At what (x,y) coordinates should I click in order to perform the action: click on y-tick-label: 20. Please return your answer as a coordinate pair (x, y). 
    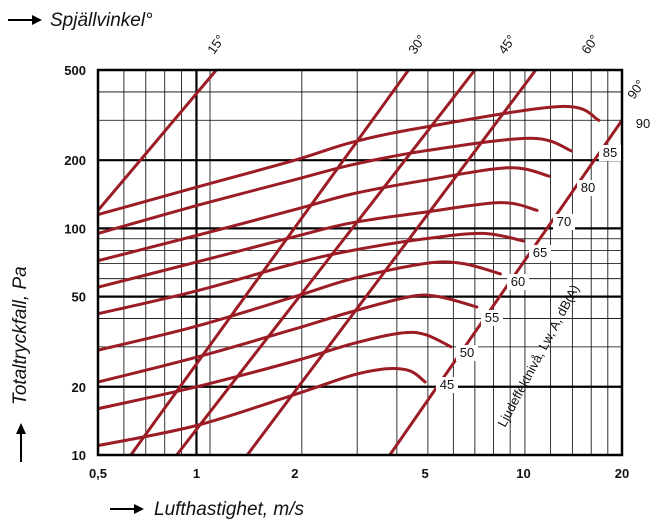
    Looking at the image, I should click on (79, 387).